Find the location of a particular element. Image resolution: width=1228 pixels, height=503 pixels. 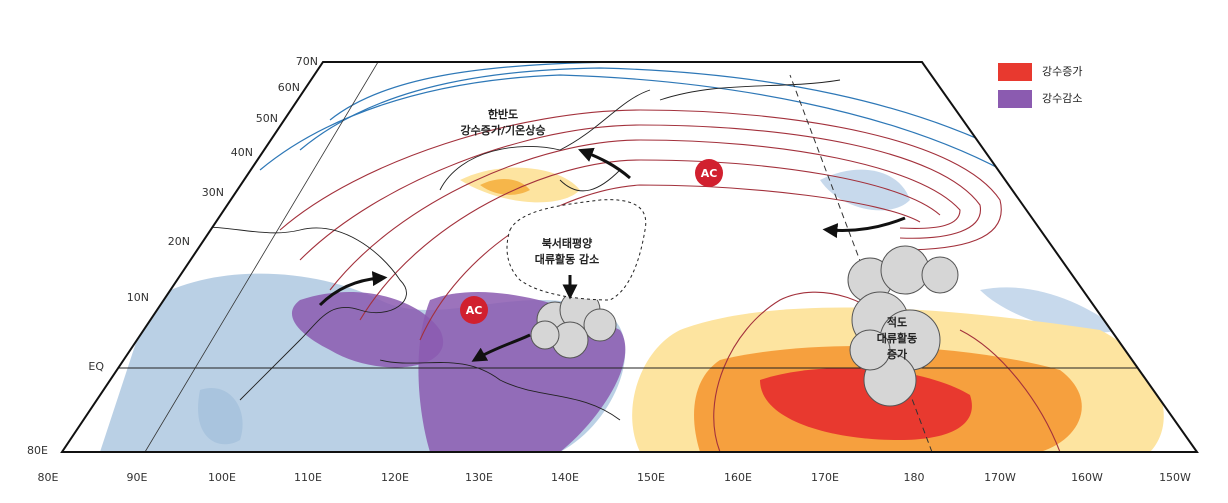

lat-label: 80E is located at coordinates (37, 450).